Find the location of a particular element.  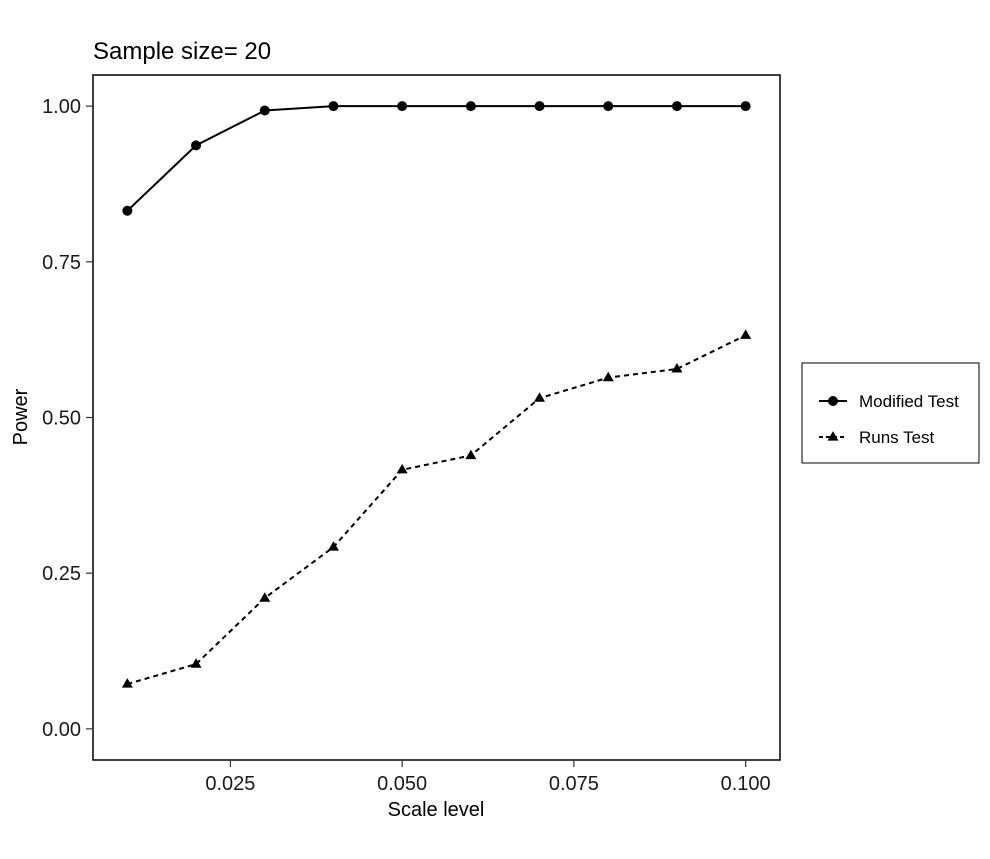

legend-box is located at coordinates (890, 413).